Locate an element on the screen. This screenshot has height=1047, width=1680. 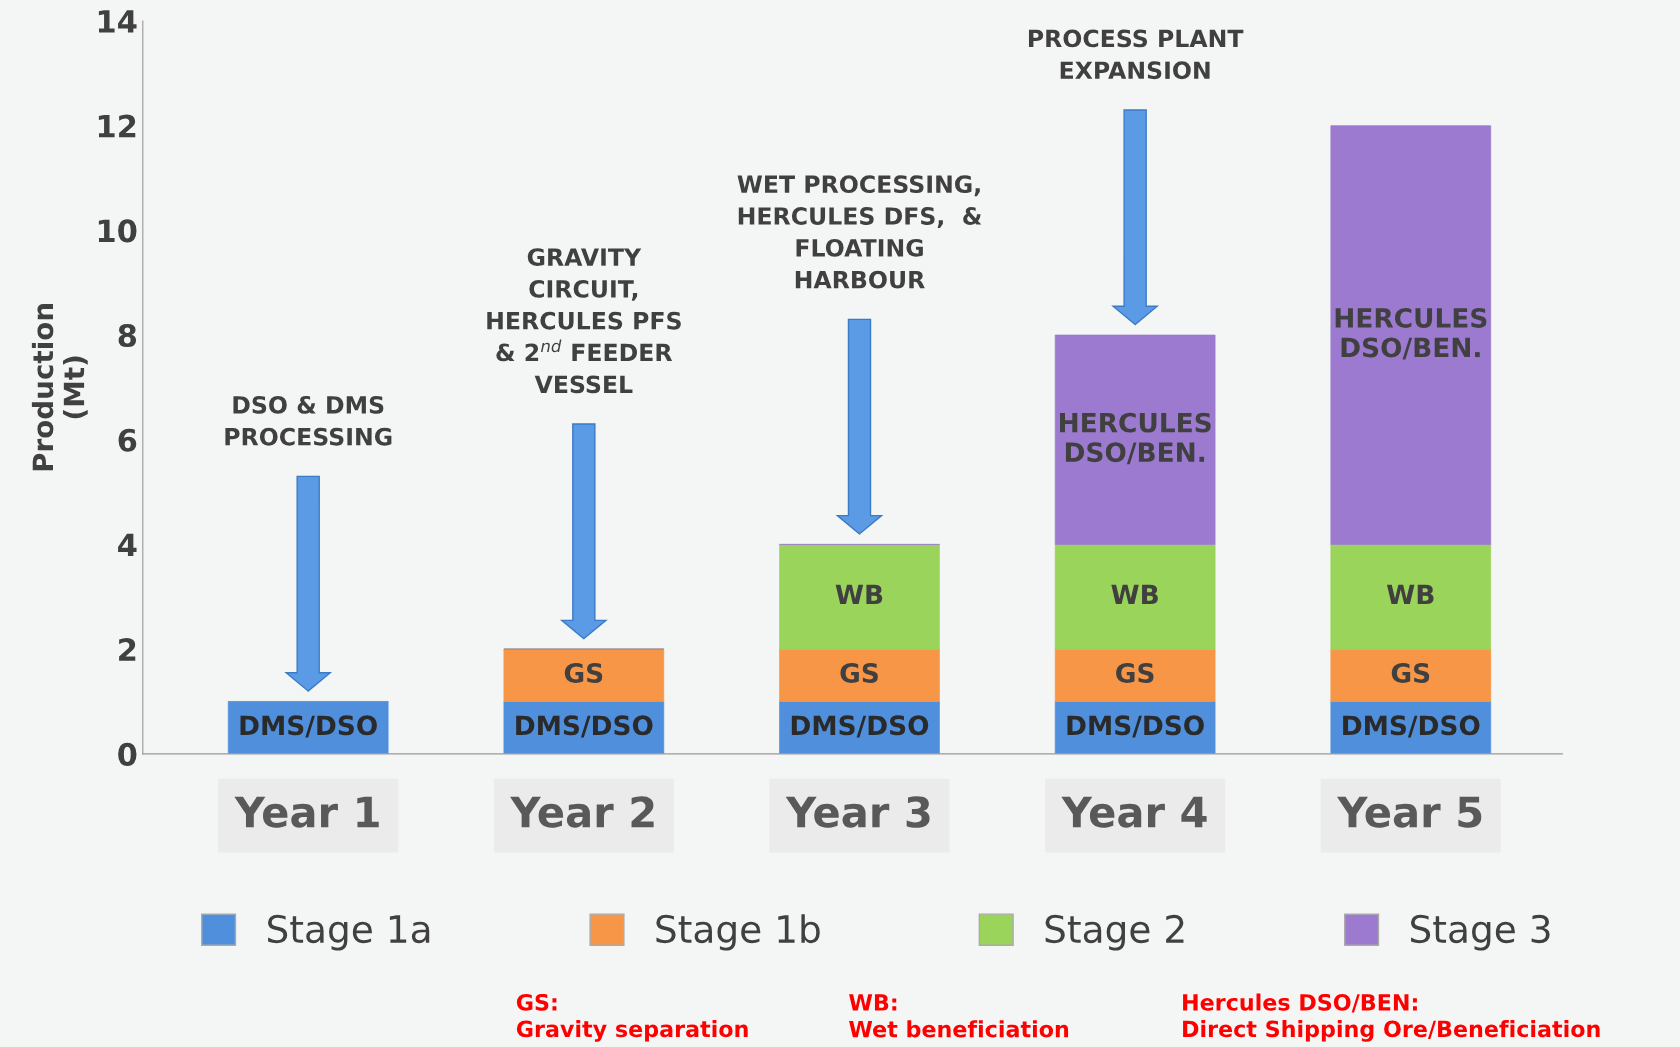
y-tick-label: 2 is located at coordinates (127, 649).